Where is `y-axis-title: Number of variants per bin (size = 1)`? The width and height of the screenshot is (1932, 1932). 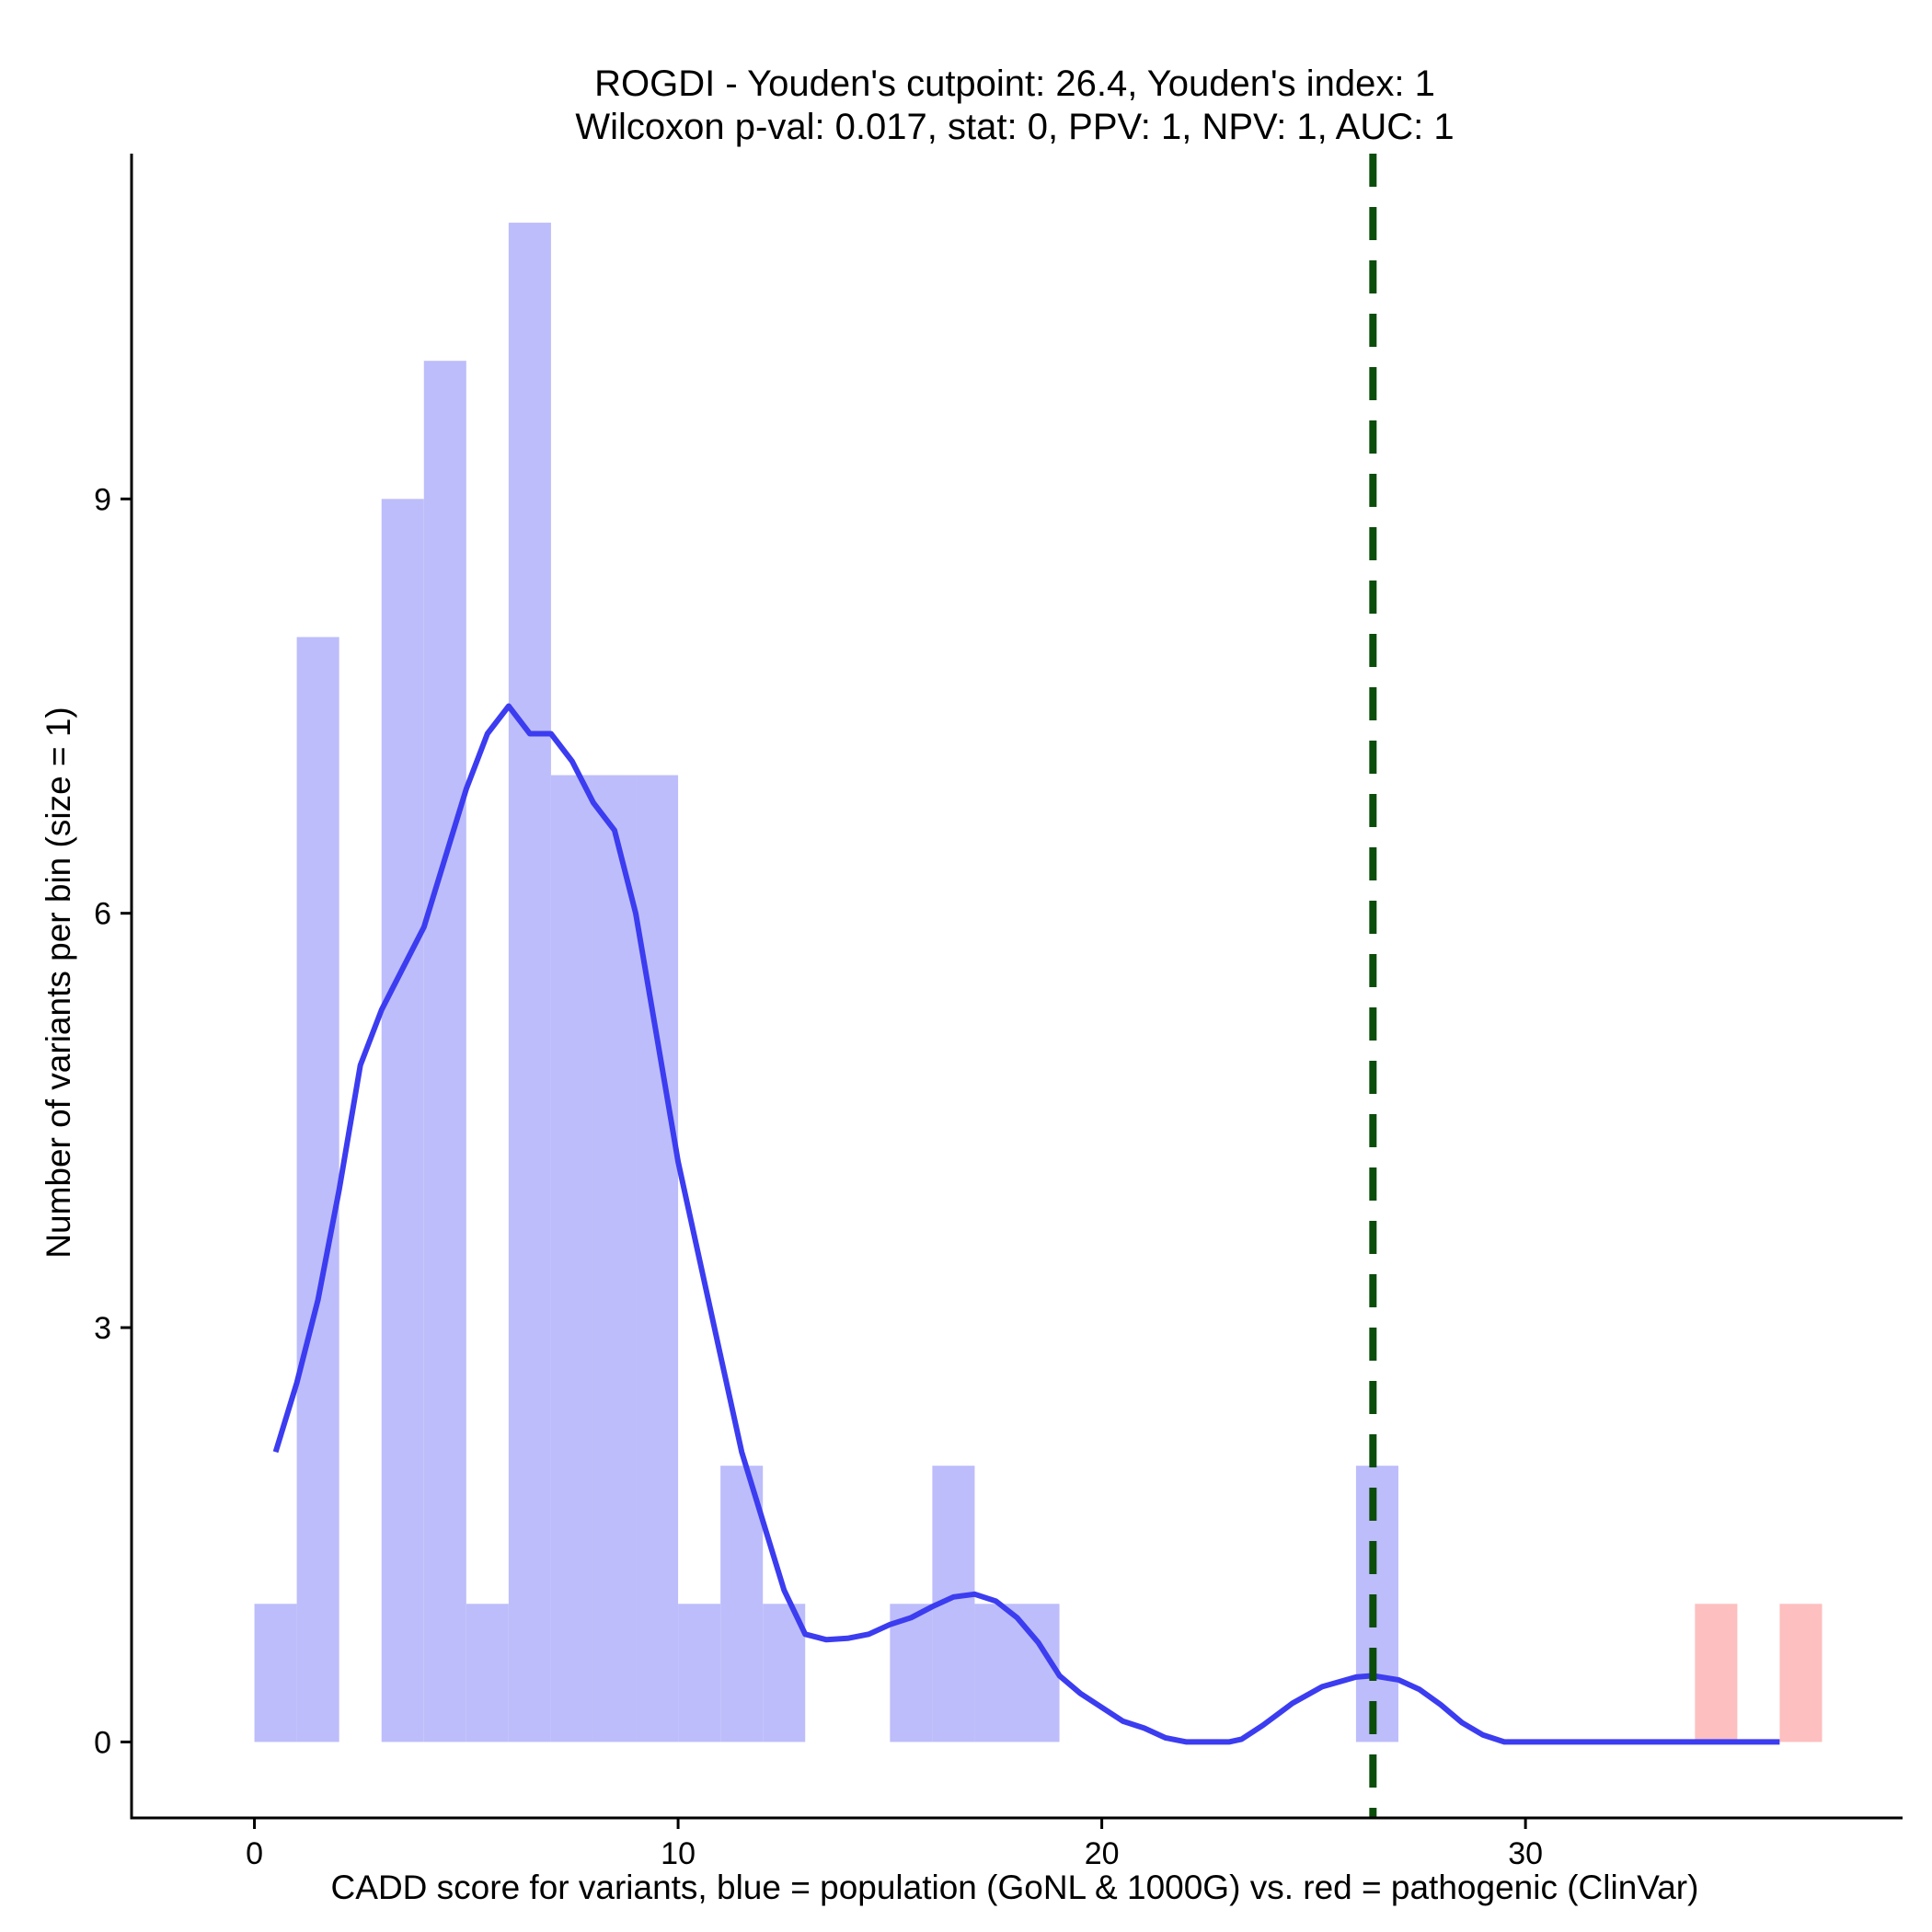 y-axis-title: Number of variants per bin (size = 1) is located at coordinates (58, 982).